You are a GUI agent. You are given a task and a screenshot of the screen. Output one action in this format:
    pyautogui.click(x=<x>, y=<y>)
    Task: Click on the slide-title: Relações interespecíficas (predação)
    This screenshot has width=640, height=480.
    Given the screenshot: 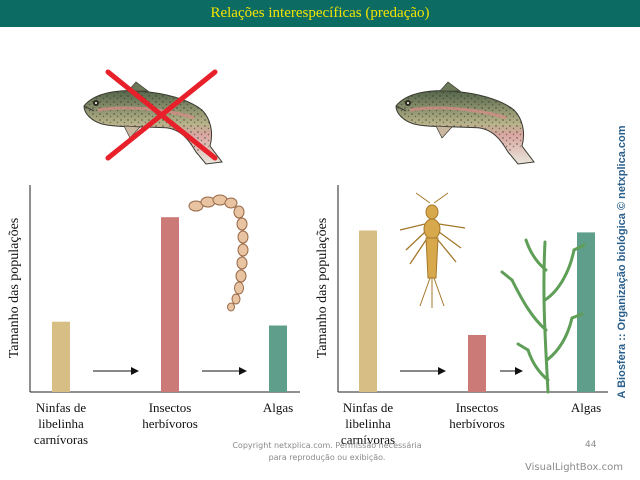 What is the action you would take?
    pyautogui.click(x=320, y=13)
    